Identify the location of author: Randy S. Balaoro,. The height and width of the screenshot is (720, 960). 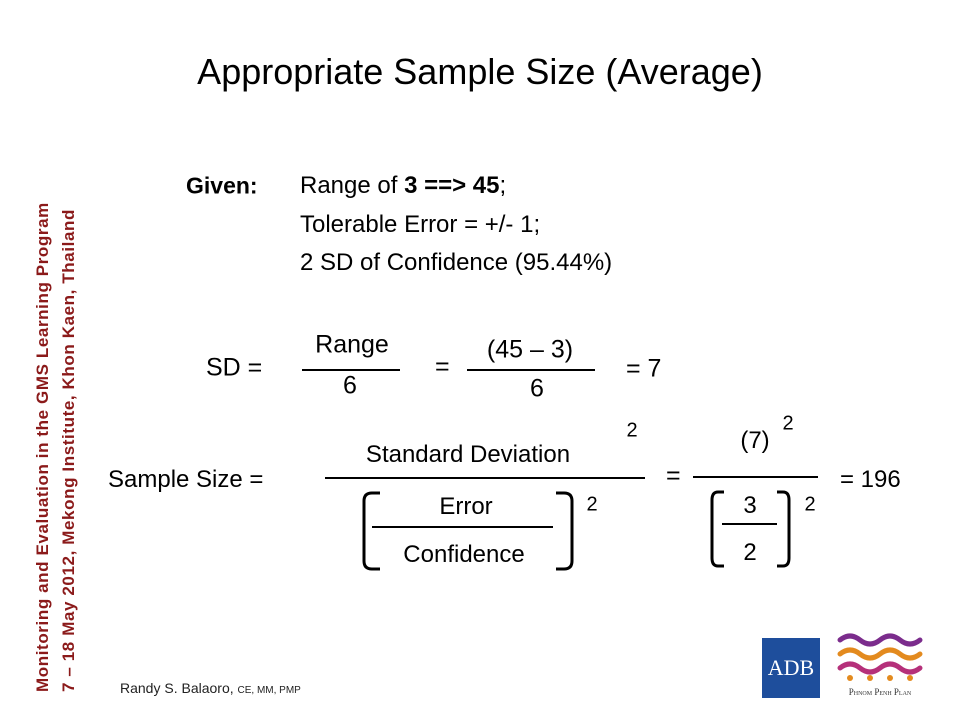
(177, 688).